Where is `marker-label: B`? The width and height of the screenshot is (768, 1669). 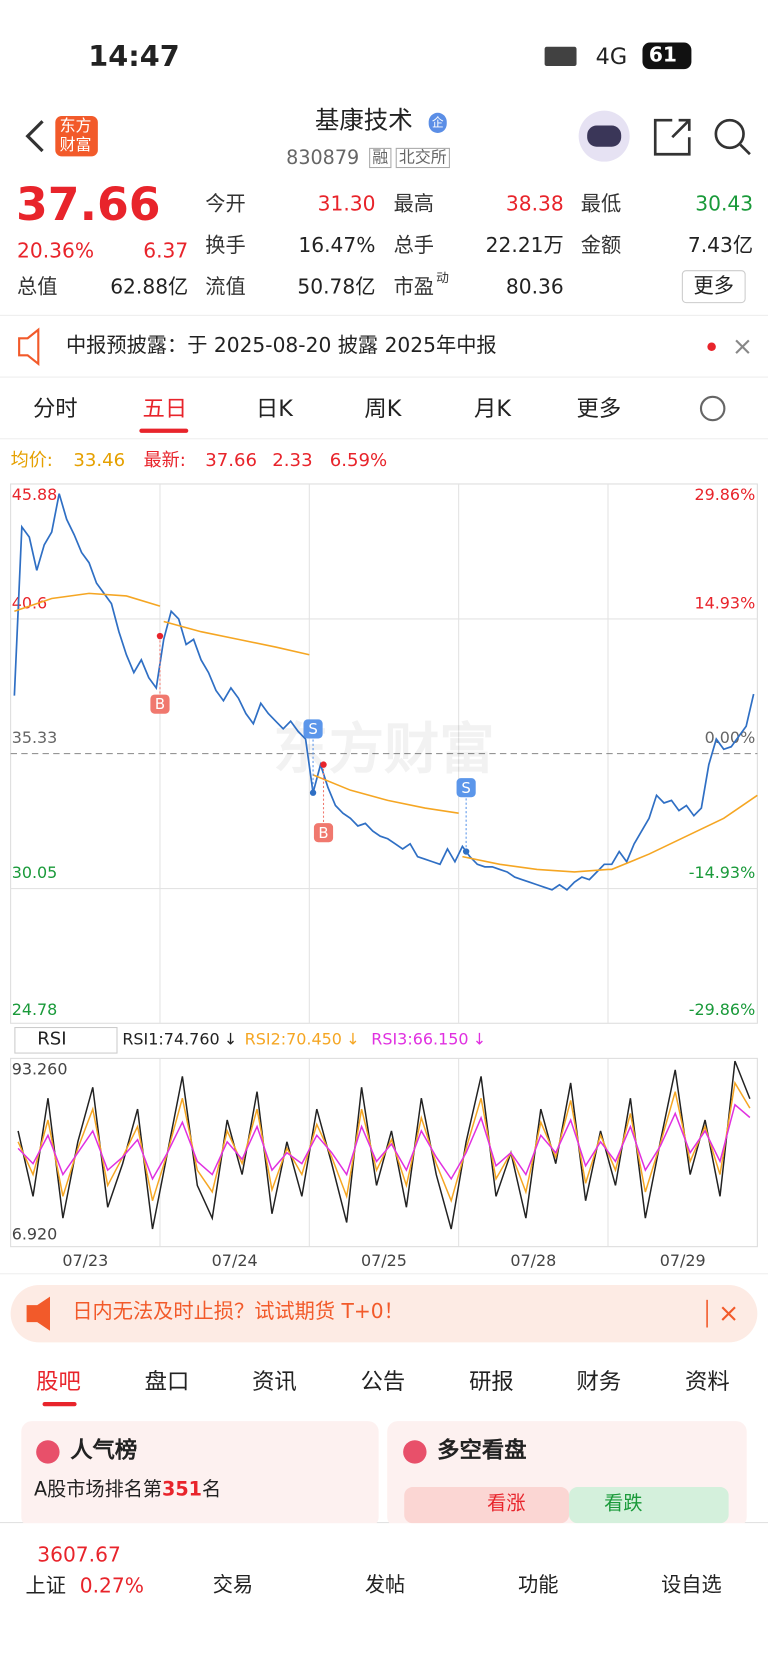
marker-label: B is located at coordinates (160, 704).